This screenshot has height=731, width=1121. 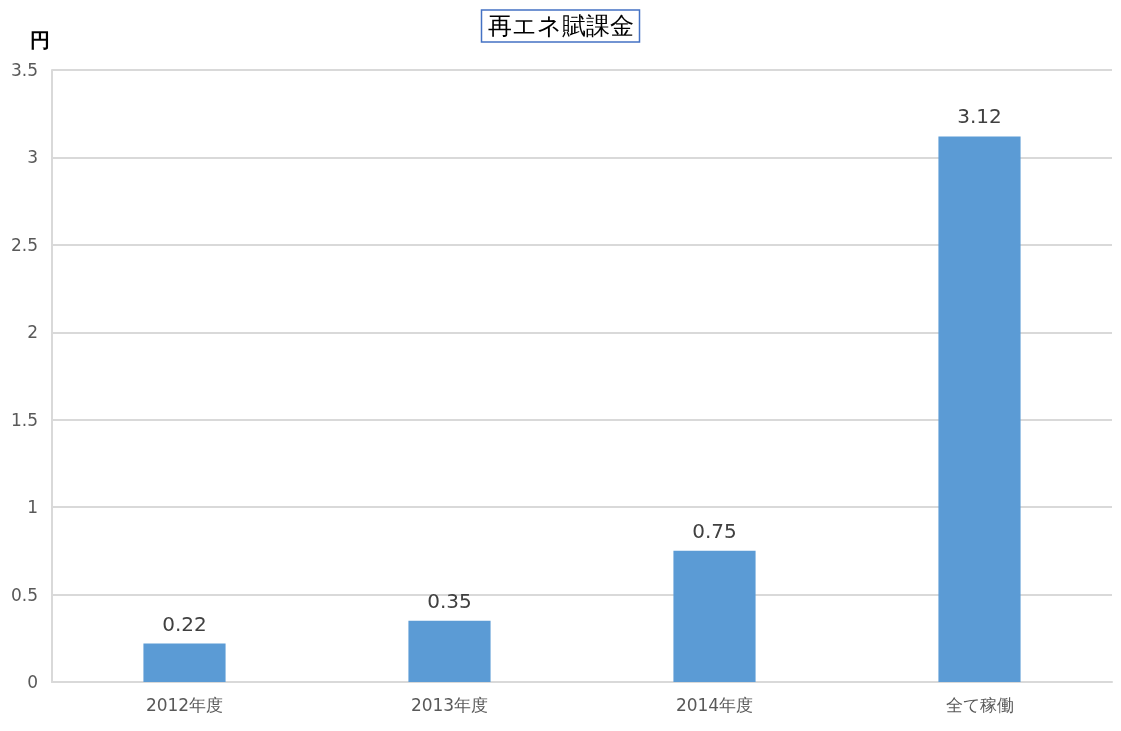 I want to click on y-tick-label: 1.5, so click(x=24, y=419).